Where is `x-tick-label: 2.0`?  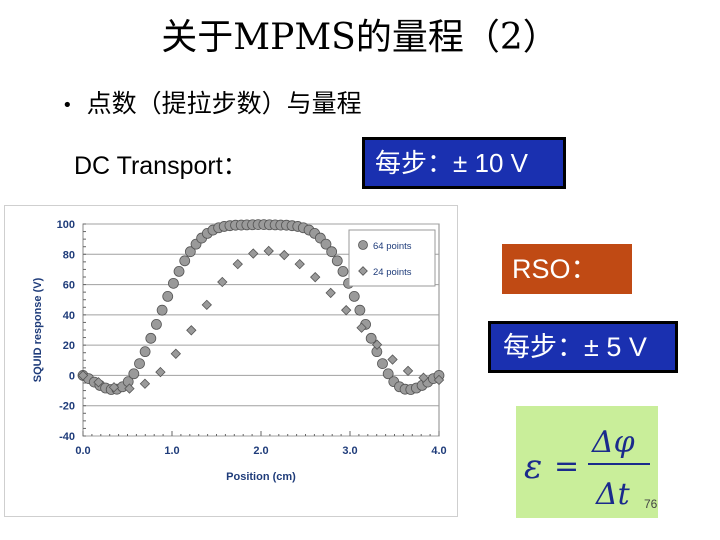 x-tick-label: 2.0 is located at coordinates (260, 451).